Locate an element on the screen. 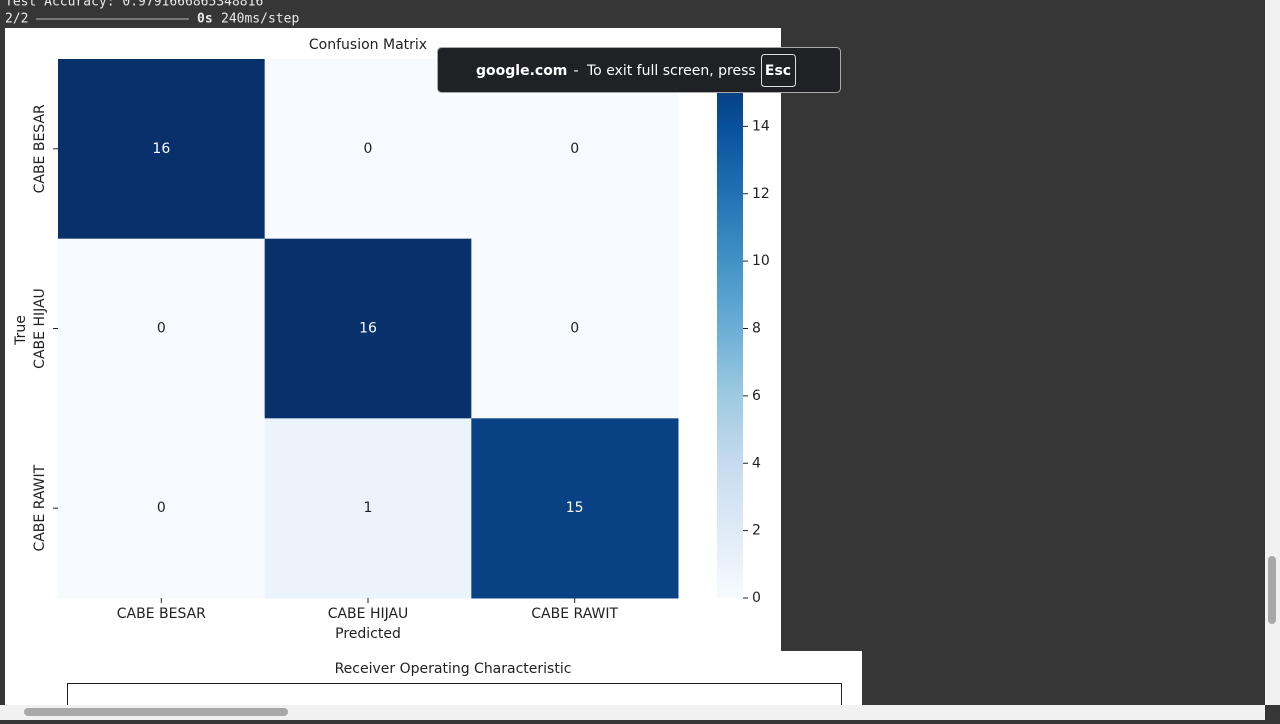 The image size is (1280, 724). x-tick-label: CABE RAWIT is located at coordinates (574, 614).